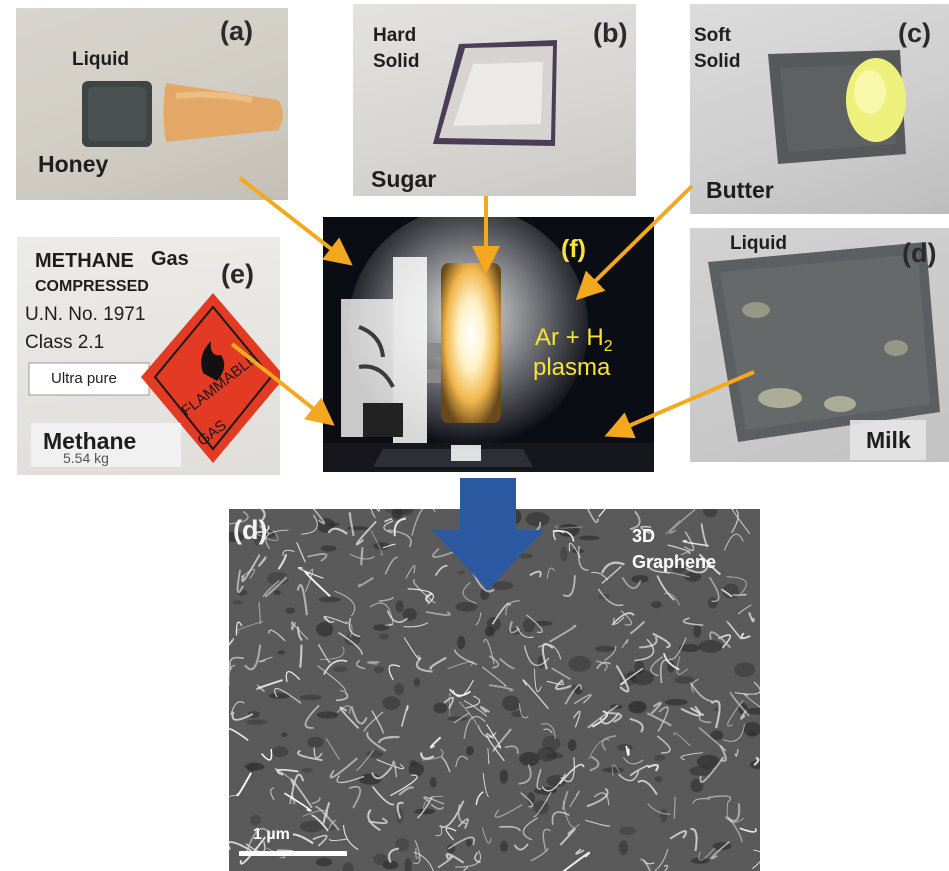 The height and width of the screenshot is (871, 949). Describe the element at coordinates (396, 61) in the screenshot. I see `sugar-state-line2: Solid` at that location.